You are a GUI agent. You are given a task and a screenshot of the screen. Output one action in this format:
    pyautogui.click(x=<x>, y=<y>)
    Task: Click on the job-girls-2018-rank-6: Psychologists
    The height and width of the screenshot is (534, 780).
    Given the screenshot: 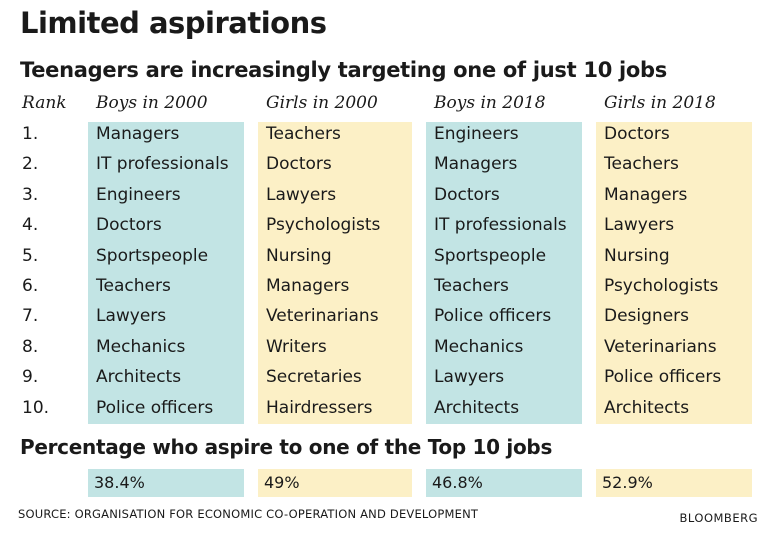 What is the action you would take?
    pyautogui.click(x=661, y=286)
    